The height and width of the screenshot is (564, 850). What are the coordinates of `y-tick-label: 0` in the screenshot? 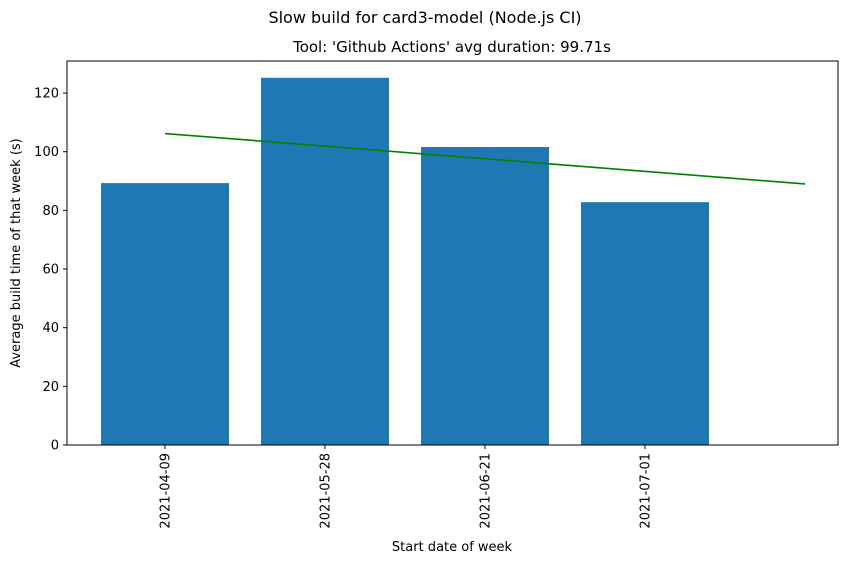 It's located at (55, 446).